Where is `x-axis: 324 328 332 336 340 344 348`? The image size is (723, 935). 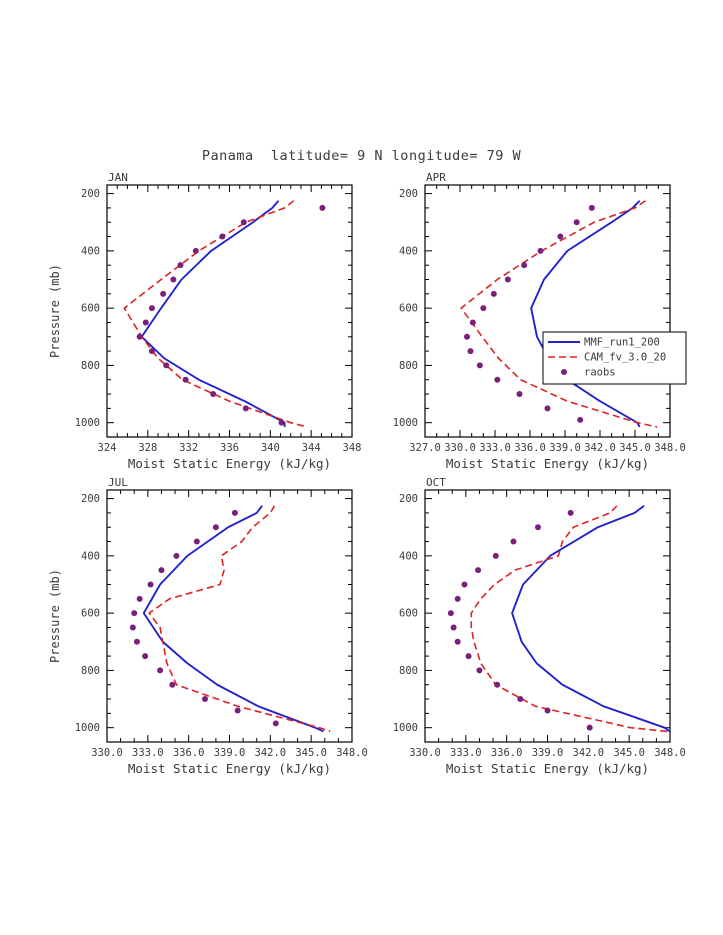 x-axis: 324 328 332 336 340 344 348 is located at coordinates (229, 319).